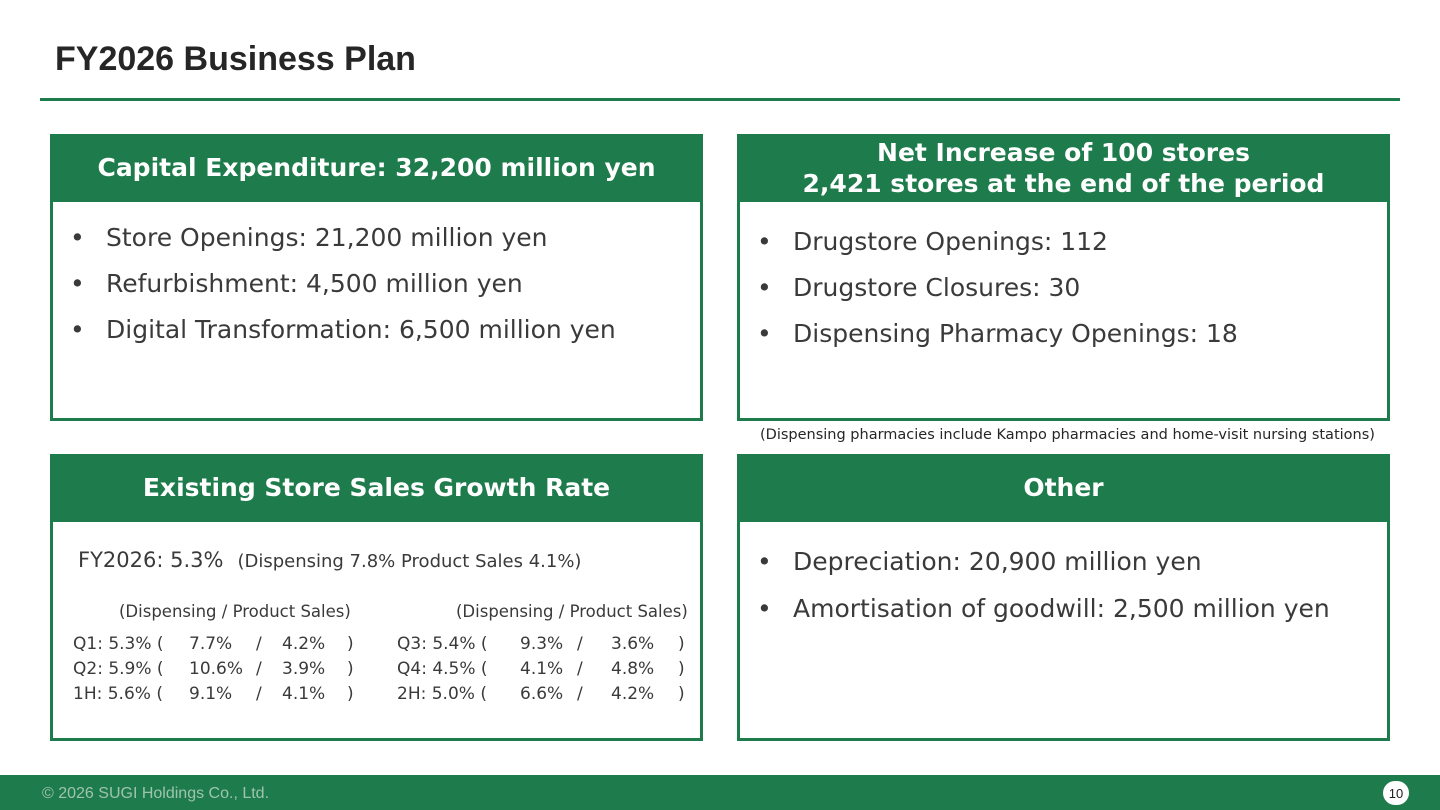 This screenshot has width=1440, height=810. Describe the element at coordinates (1063, 152) in the screenshot. I see `stores-header-line1: Net Increase of 100 stores` at that location.